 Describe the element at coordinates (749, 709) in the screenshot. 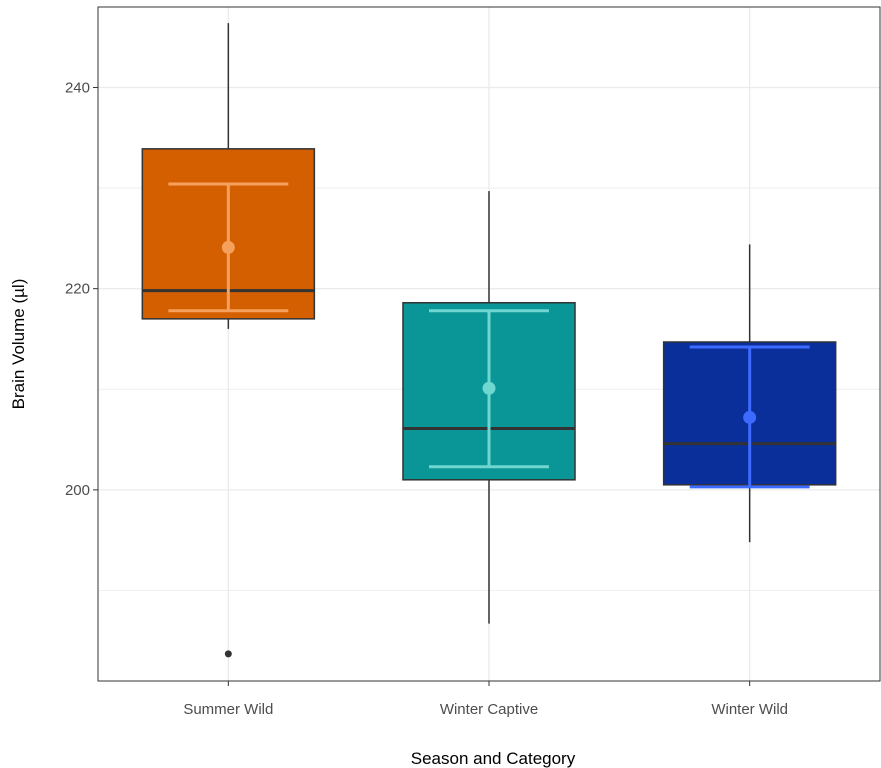

I see `x-tick-label: Winter Wild` at that location.